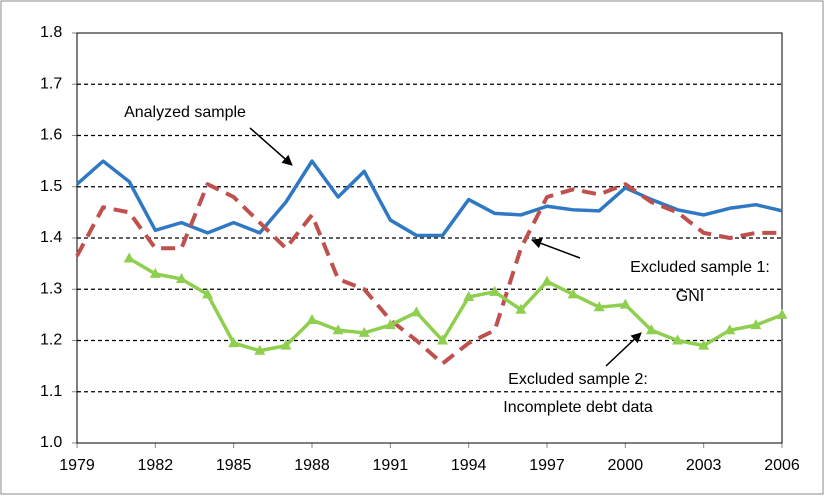  What do you see at coordinates (626, 465) in the screenshot?
I see `x-tick-label: 2000` at bounding box center [626, 465].